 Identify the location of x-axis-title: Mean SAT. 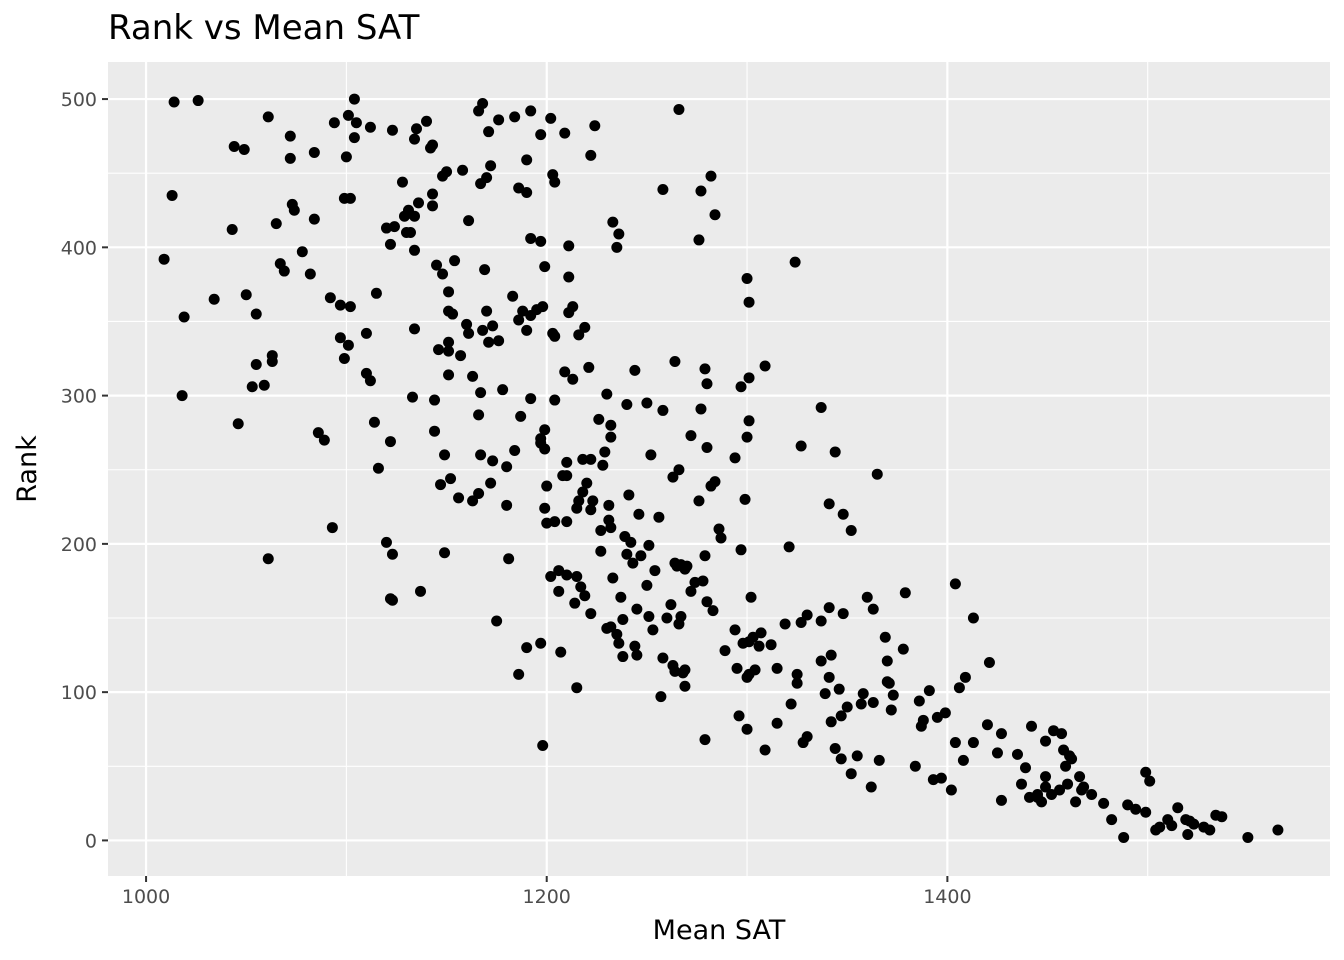
(719, 930).